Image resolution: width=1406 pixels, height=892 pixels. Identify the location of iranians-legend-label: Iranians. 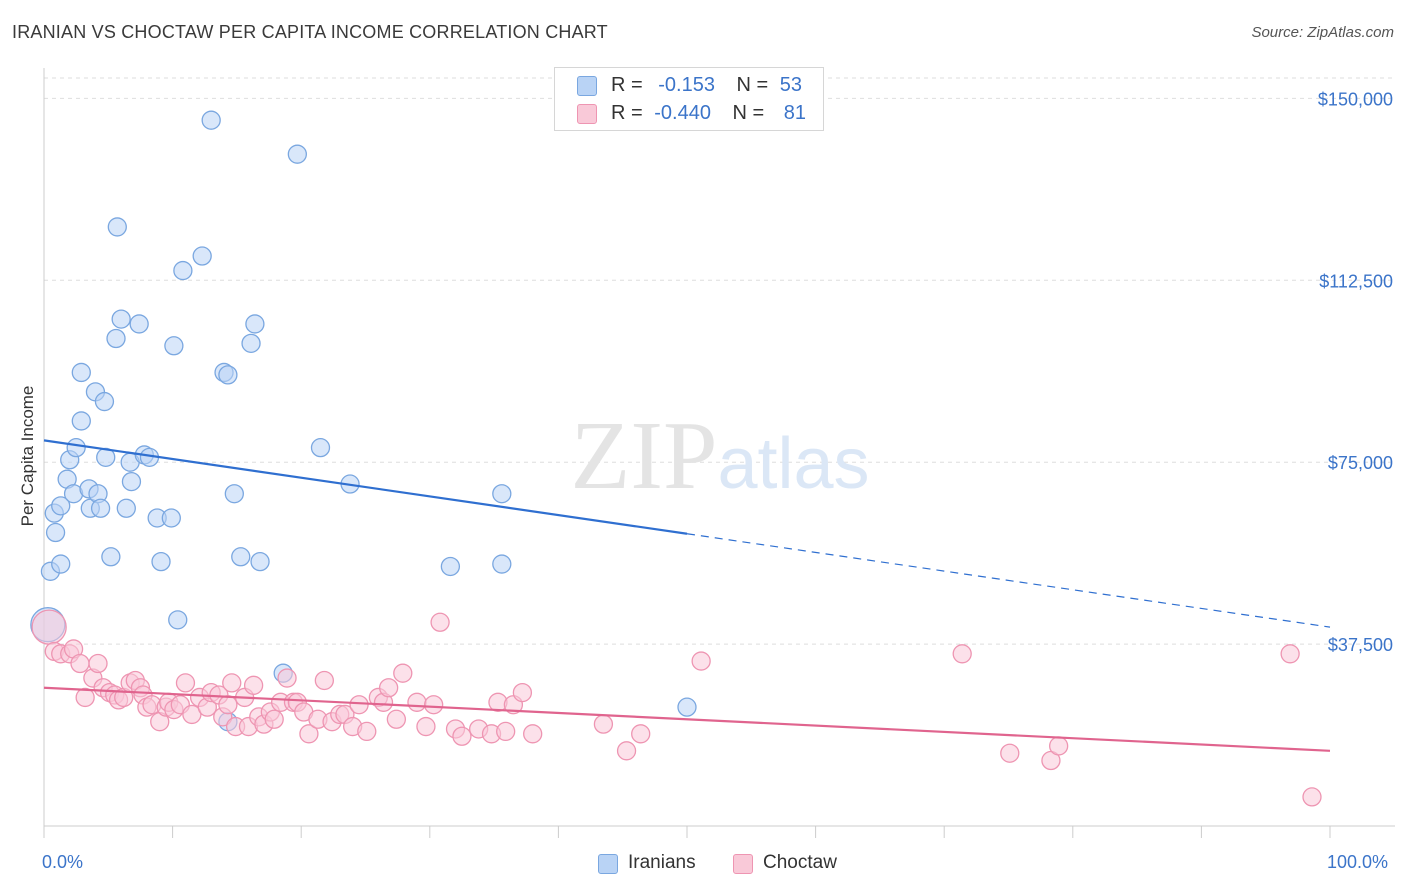
(662, 862).